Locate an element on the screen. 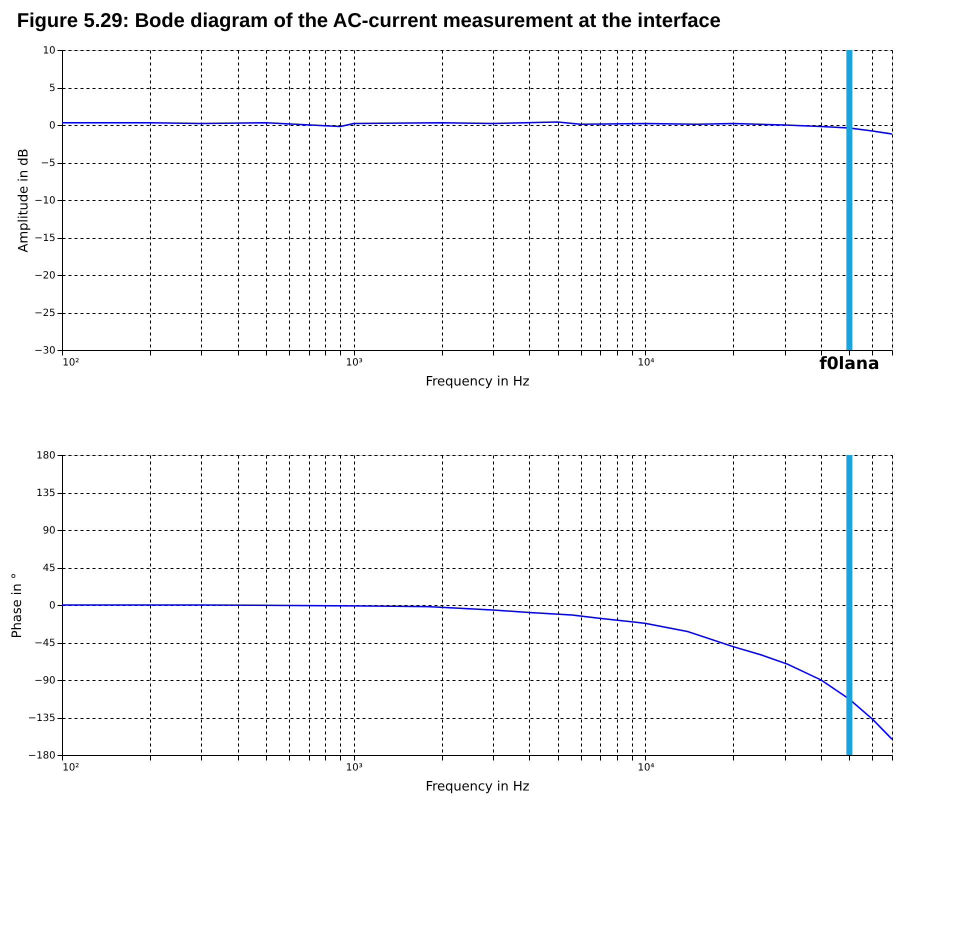 The width and height of the screenshot is (955, 945). y-tick-label: −45 is located at coordinates (45, 643).